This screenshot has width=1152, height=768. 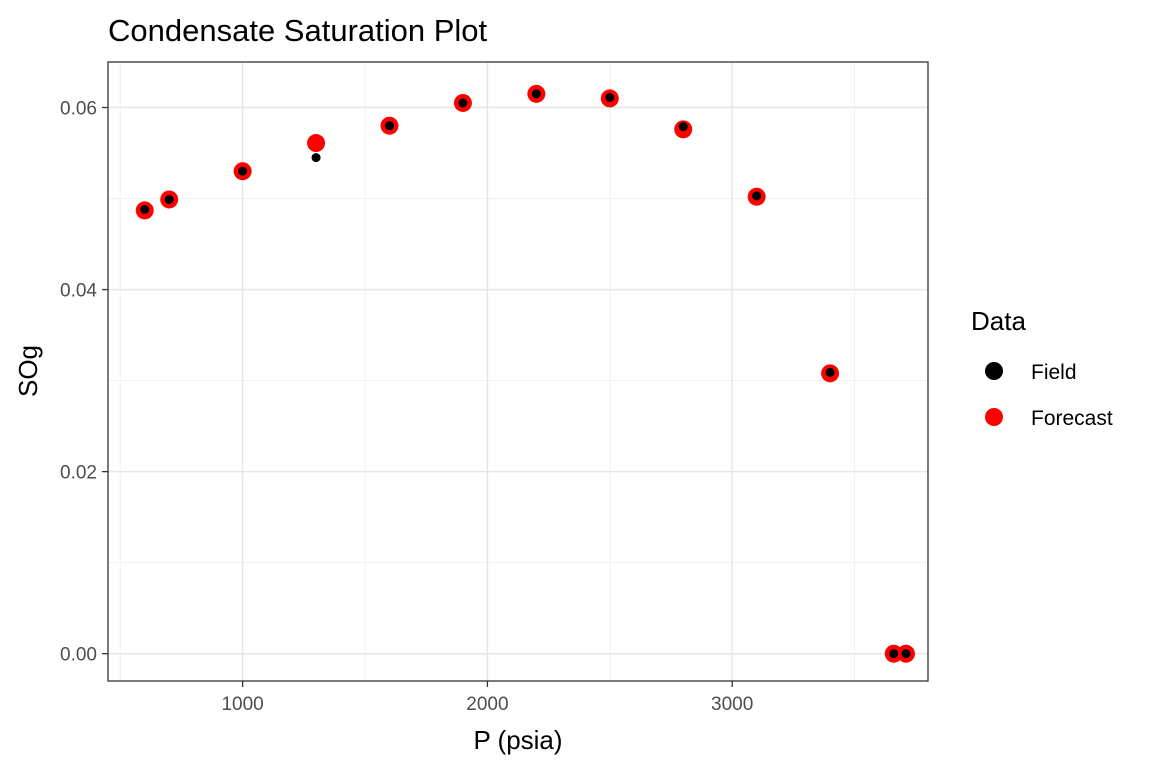 I want to click on x-axis: 1000 2000 3000, so click(x=487, y=698).